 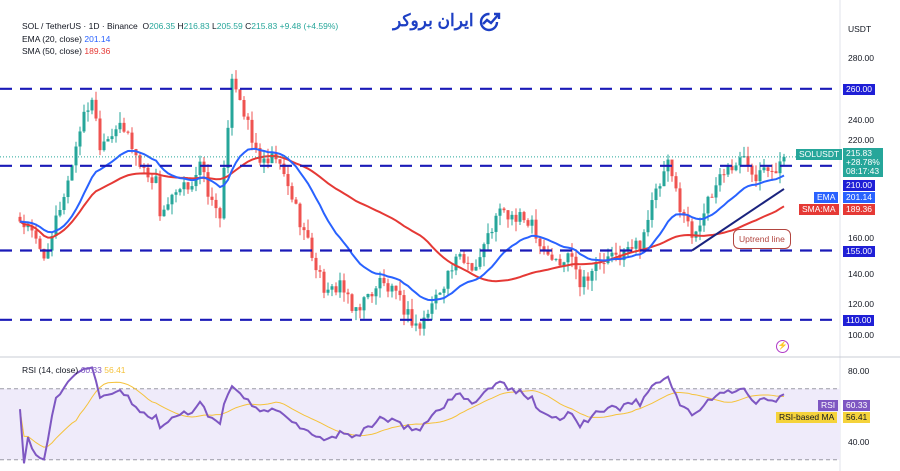 What do you see at coordinates (115, 370) in the screenshot?
I see `rsi-ma-value: 56.41` at bounding box center [115, 370].